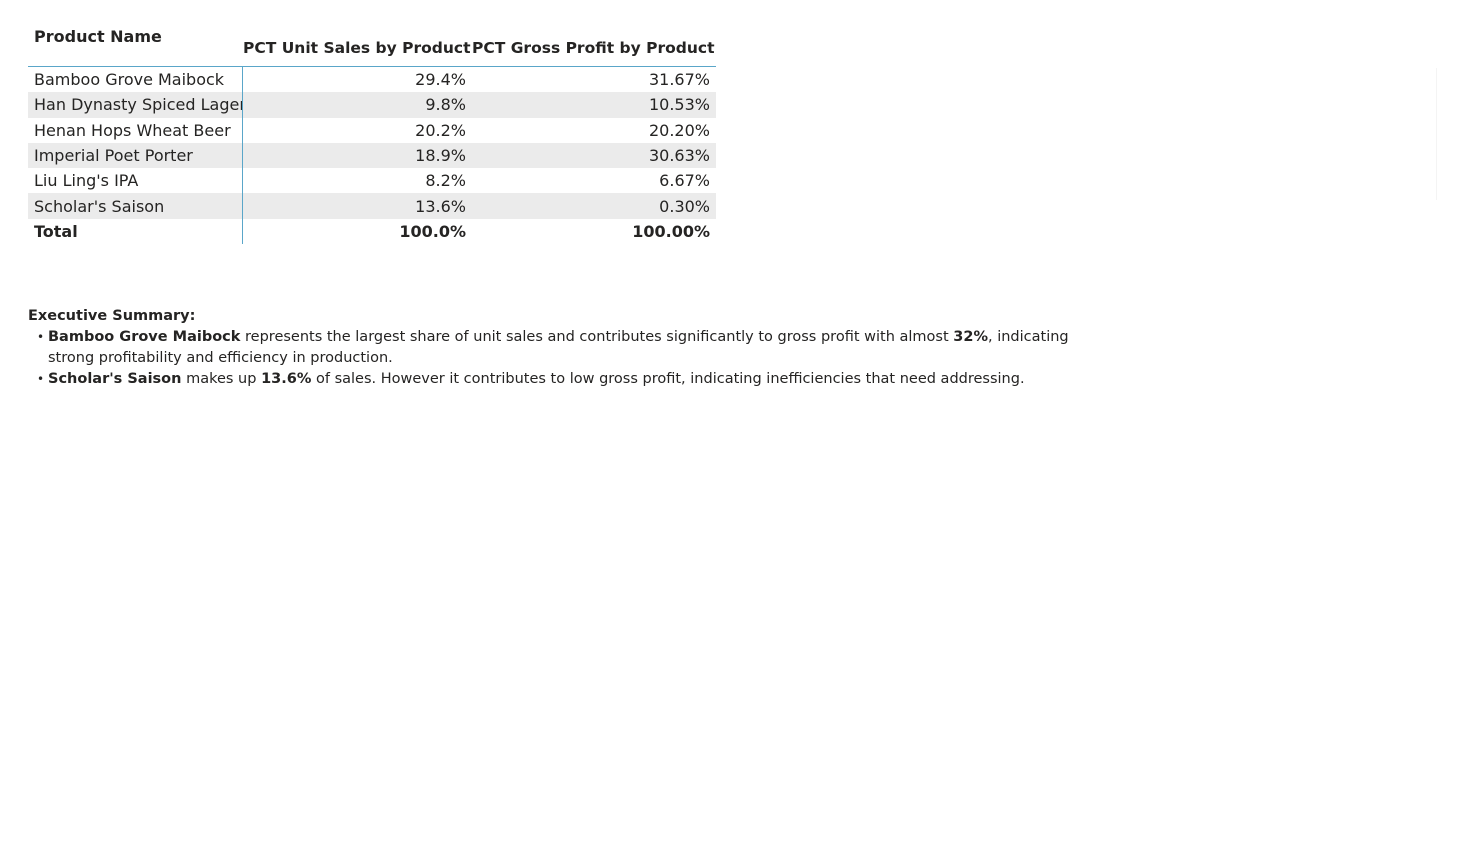 This screenshot has width=1458, height=841. I want to click on cell-product-name: Henan Hops Wheat Beer, so click(135, 130).